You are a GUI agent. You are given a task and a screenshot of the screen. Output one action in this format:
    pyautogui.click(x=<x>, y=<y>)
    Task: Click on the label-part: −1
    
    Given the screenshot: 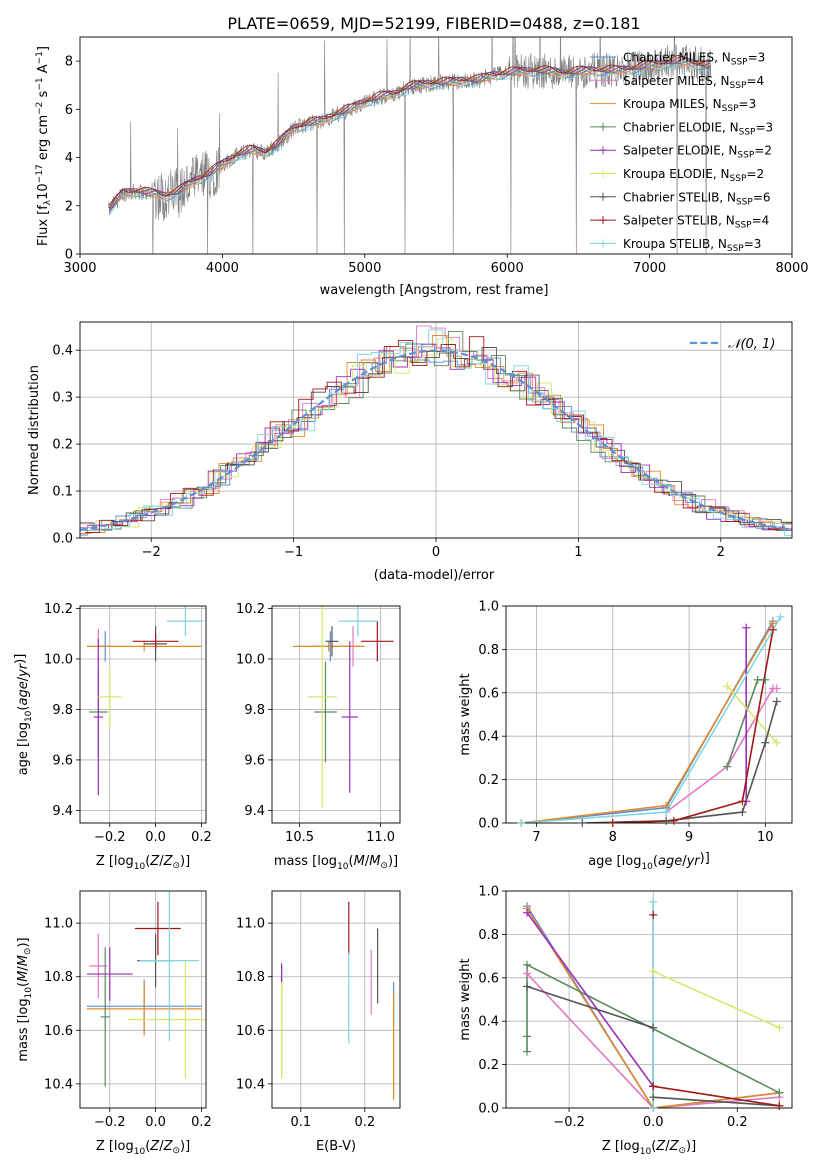 What is the action you would take?
    pyautogui.click(x=40, y=83)
    